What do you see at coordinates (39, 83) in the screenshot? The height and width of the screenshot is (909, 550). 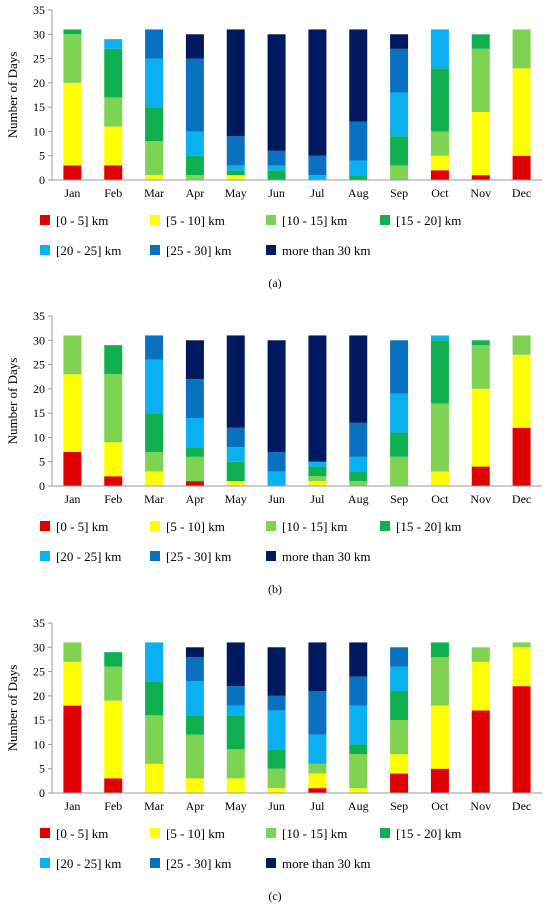 I see `y-tick-label: 20` at bounding box center [39, 83].